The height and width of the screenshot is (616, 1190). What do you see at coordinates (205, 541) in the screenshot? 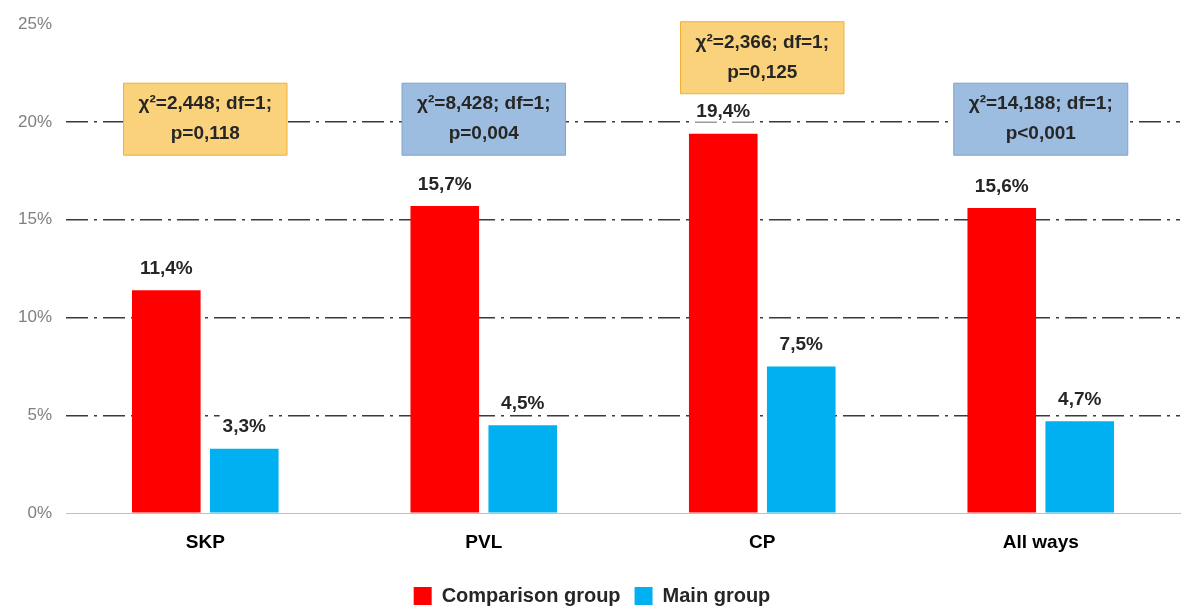
I see `x-tick-label: SKP` at bounding box center [205, 541].